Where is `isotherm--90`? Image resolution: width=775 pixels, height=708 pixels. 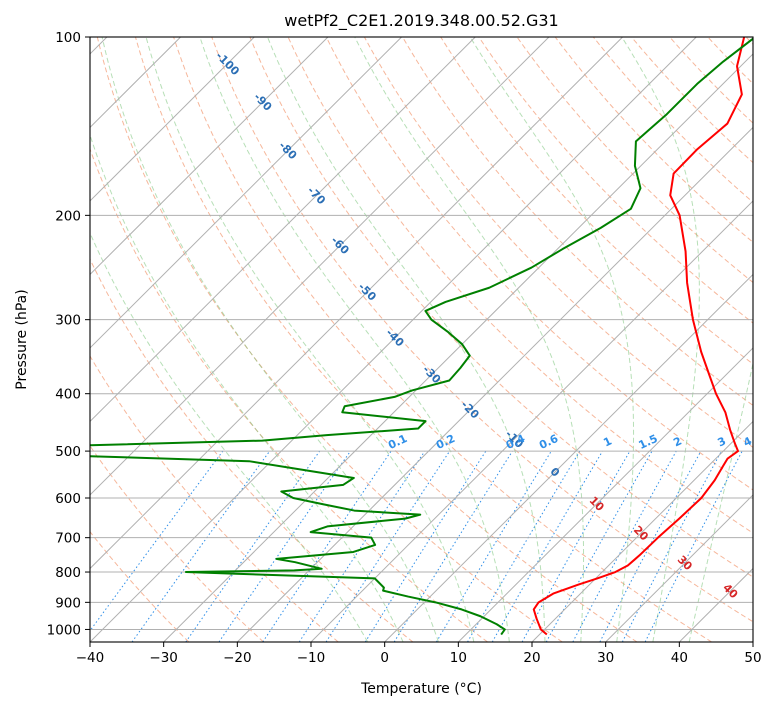
isotherm--90 is located at coordinates (209, 156).